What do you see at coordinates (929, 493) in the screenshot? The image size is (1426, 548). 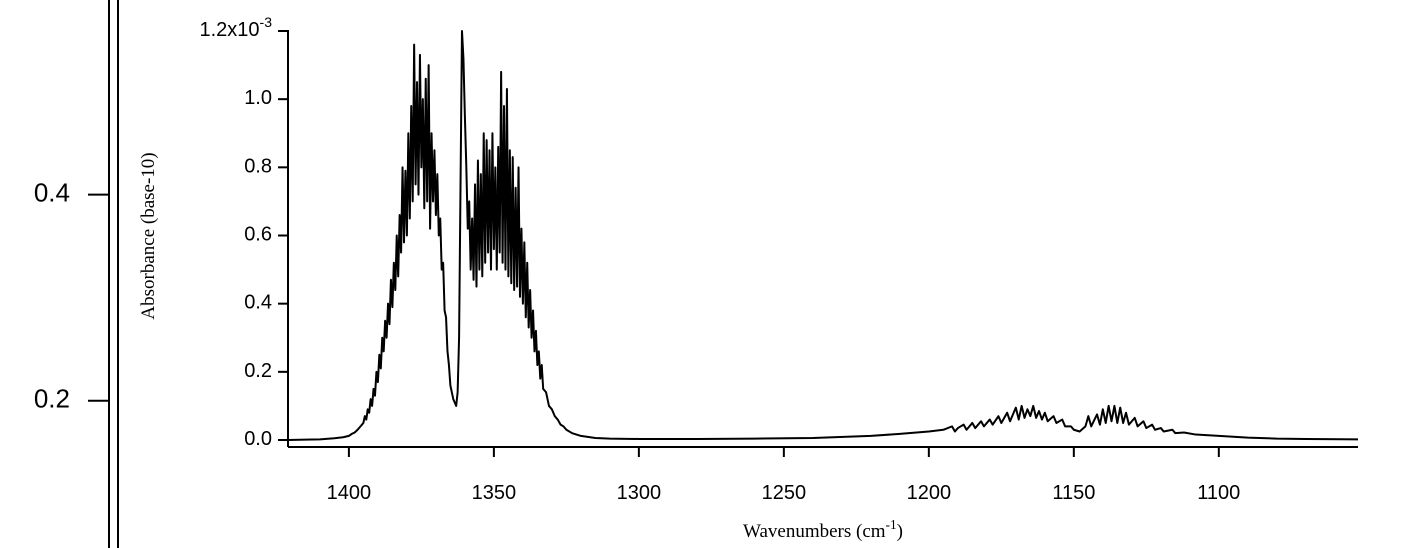 I see `x-tick-label: 1200` at bounding box center [929, 493].